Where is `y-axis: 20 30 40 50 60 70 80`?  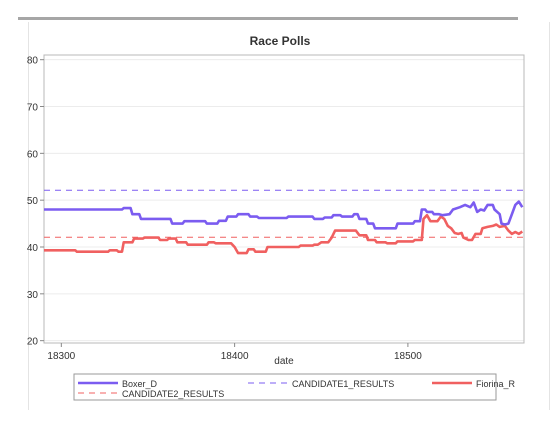
y-axis: 20 30 40 50 60 70 80 is located at coordinates (35, 202).